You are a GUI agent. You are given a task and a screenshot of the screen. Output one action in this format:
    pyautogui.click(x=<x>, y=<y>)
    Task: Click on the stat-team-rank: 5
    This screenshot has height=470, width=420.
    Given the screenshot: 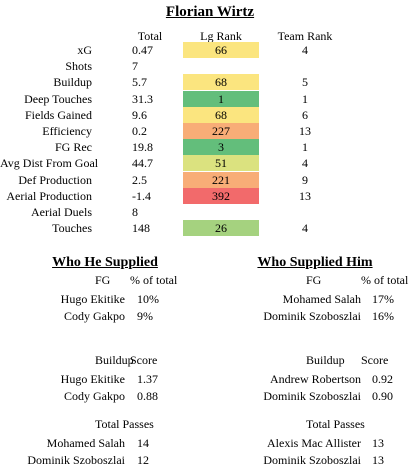 What is the action you would take?
    pyautogui.click(x=305, y=82)
    